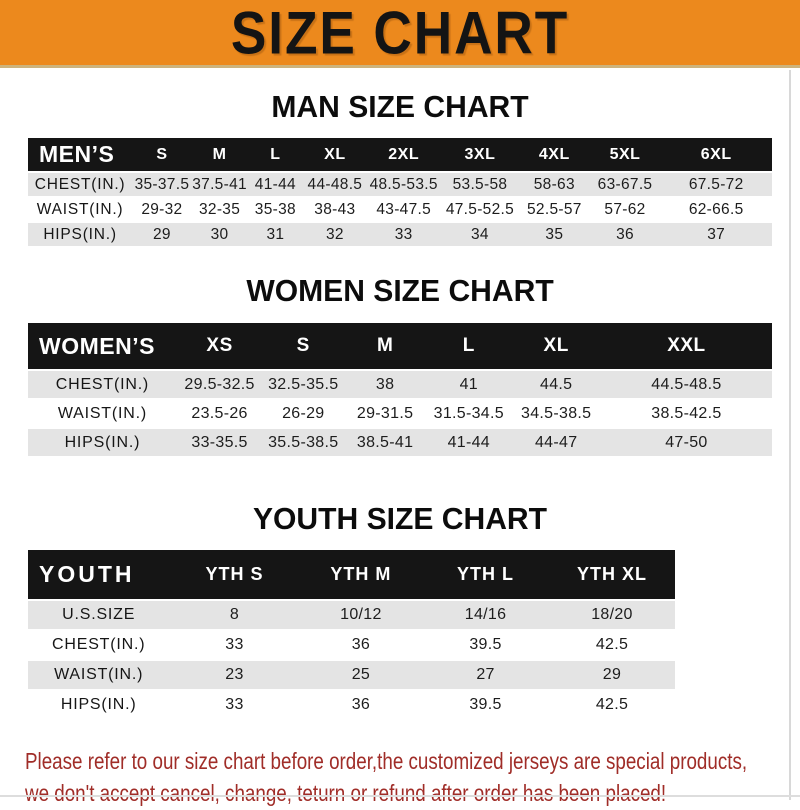 This screenshot has width=800, height=810. What do you see at coordinates (385, 413) in the screenshot?
I see `size-value-cell: 29-31.5` at bounding box center [385, 413].